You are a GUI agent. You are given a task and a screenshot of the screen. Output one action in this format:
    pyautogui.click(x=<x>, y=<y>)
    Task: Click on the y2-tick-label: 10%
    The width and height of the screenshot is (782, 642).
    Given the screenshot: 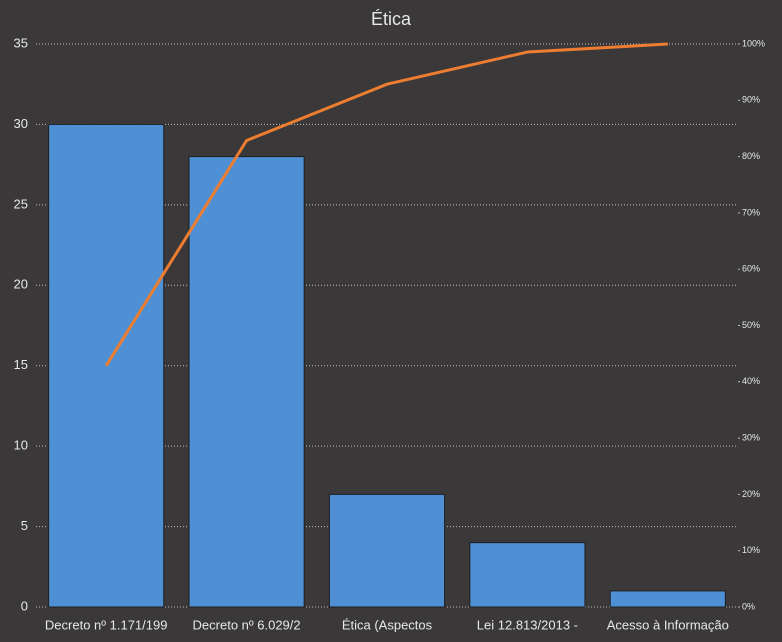 What is the action you would take?
    pyautogui.click(x=751, y=550)
    